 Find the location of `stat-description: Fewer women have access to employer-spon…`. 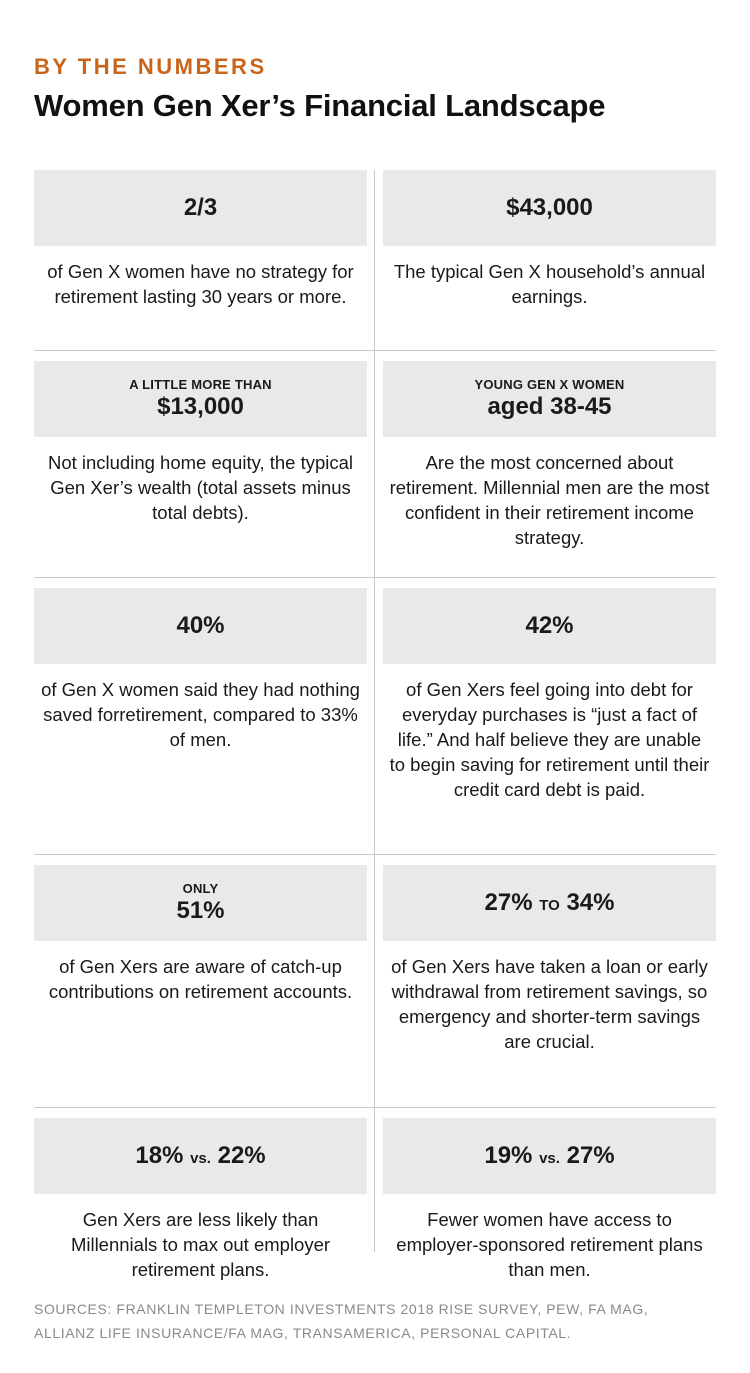

stat-description: Fewer women have access to employer-spon… is located at coordinates (549, 1244).